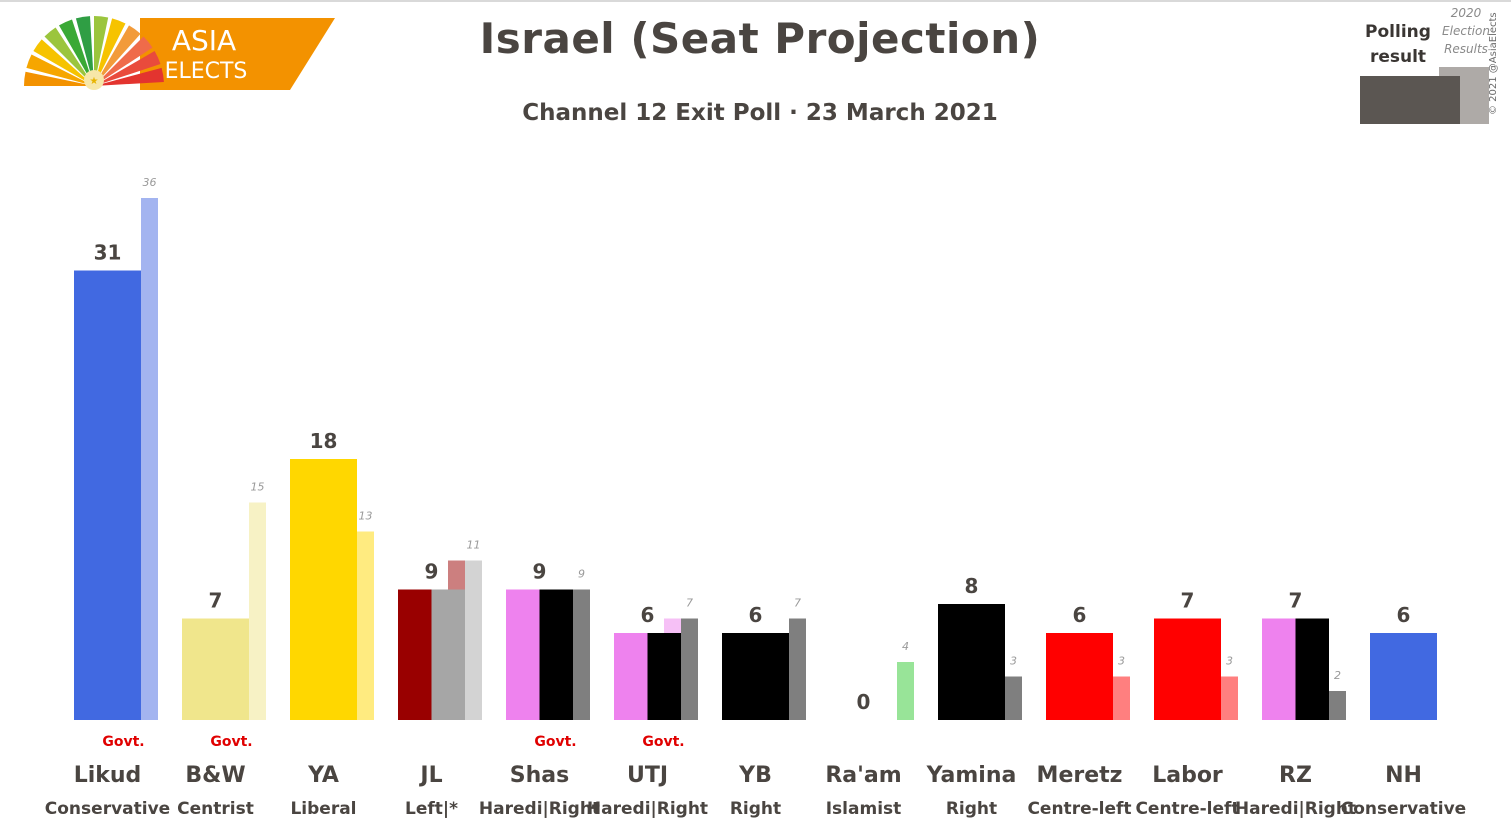 Image resolution: width=1511 pixels, height=831 pixels. I want to click on category-label: Labor, so click(1187, 775).